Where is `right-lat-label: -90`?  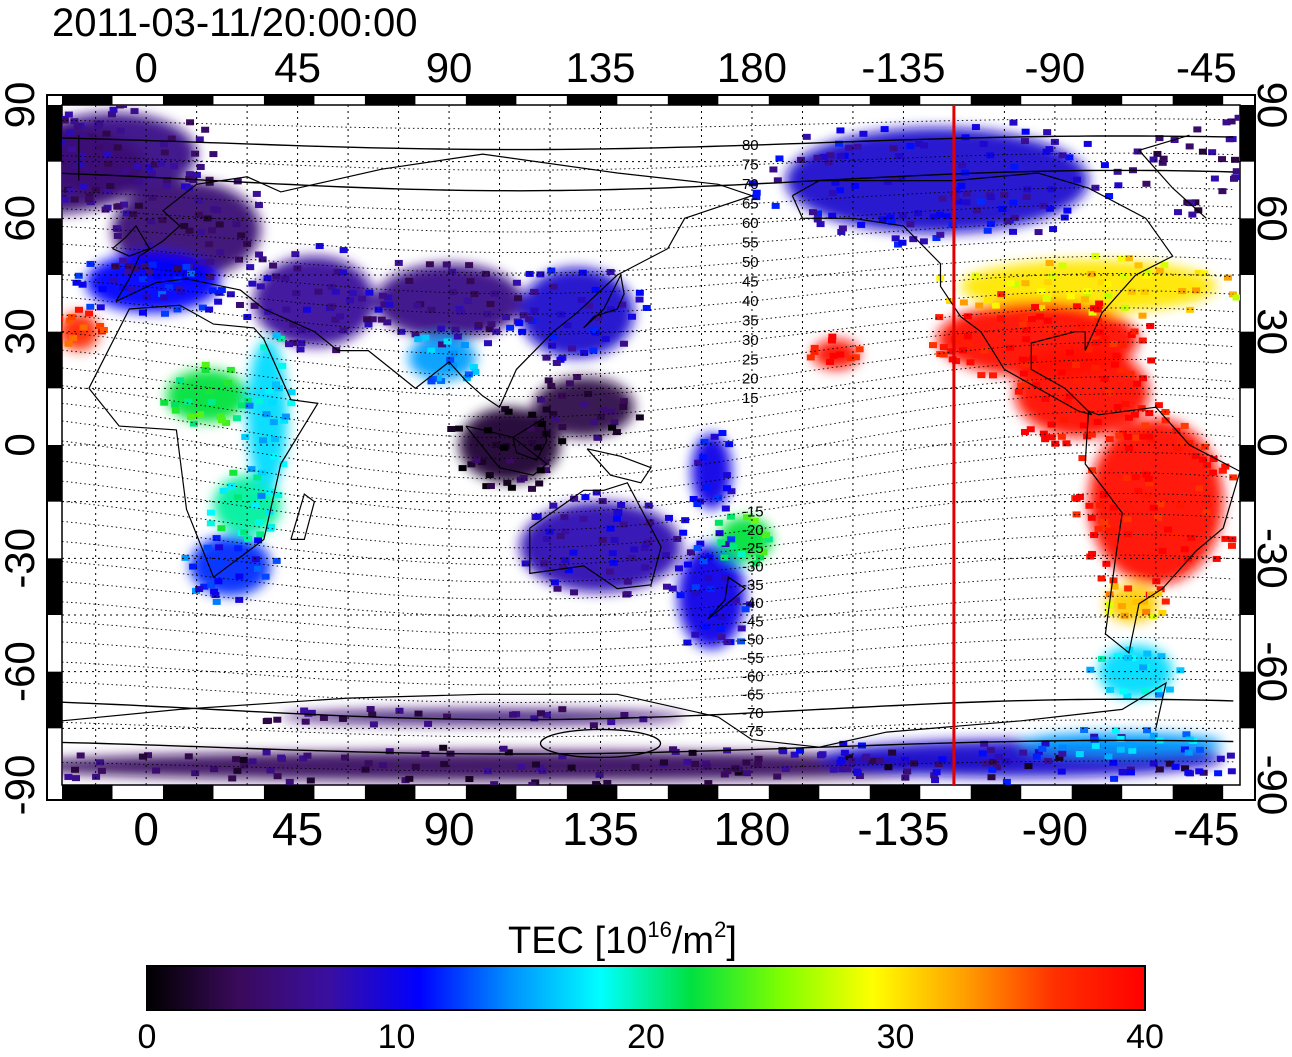
right-lat-label: -90 is located at coordinates (1270, 785).